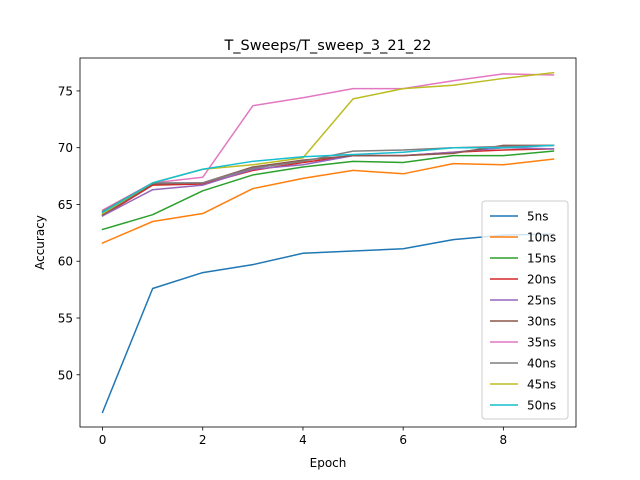  What do you see at coordinates (65, 262) in the screenshot?
I see `y-tick-label: 60` at bounding box center [65, 262].